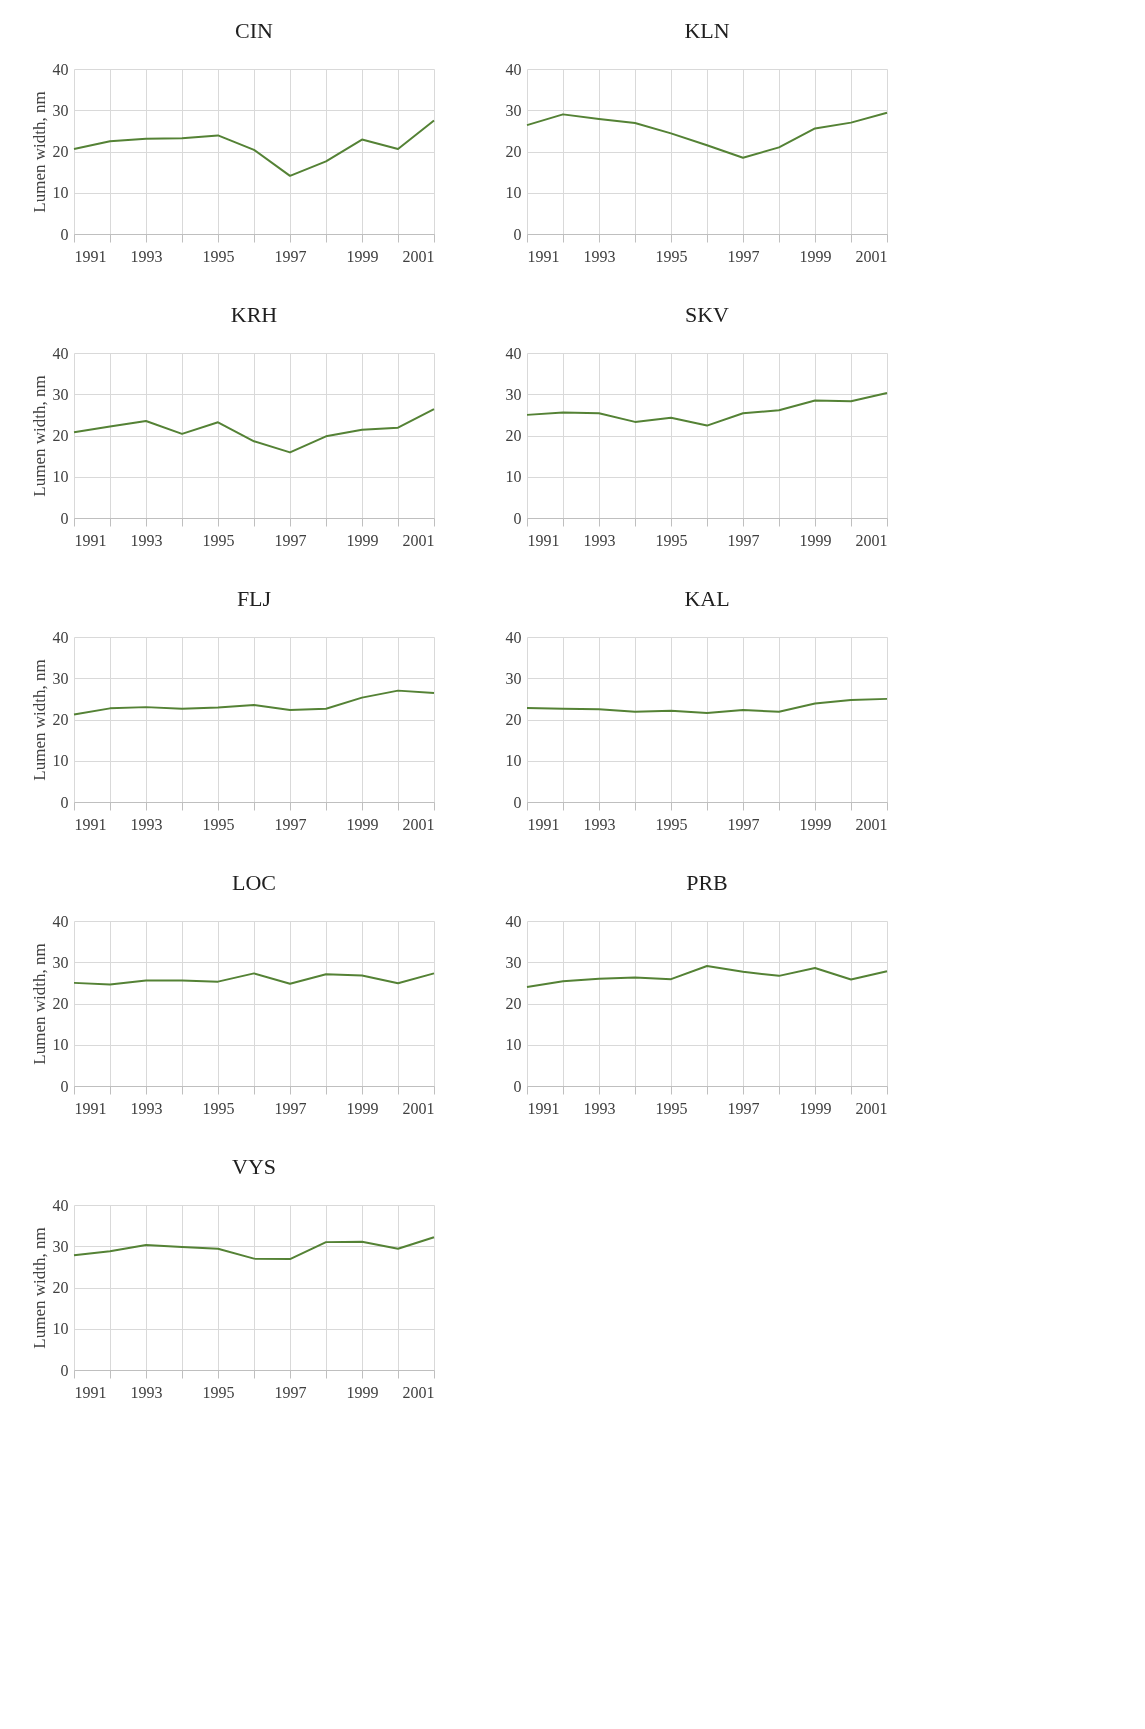  What do you see at coordinates (707, 314) in the screenshot?
I see `chart-title: SKV` at bounding box center [707, 314].